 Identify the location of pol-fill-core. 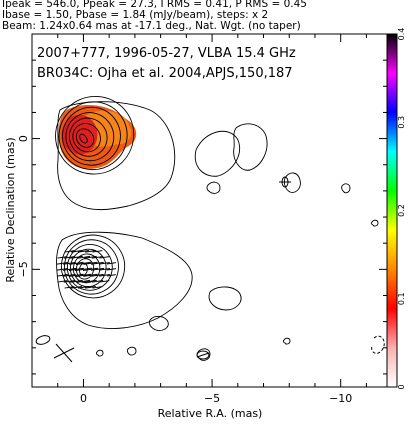
(79, 134).